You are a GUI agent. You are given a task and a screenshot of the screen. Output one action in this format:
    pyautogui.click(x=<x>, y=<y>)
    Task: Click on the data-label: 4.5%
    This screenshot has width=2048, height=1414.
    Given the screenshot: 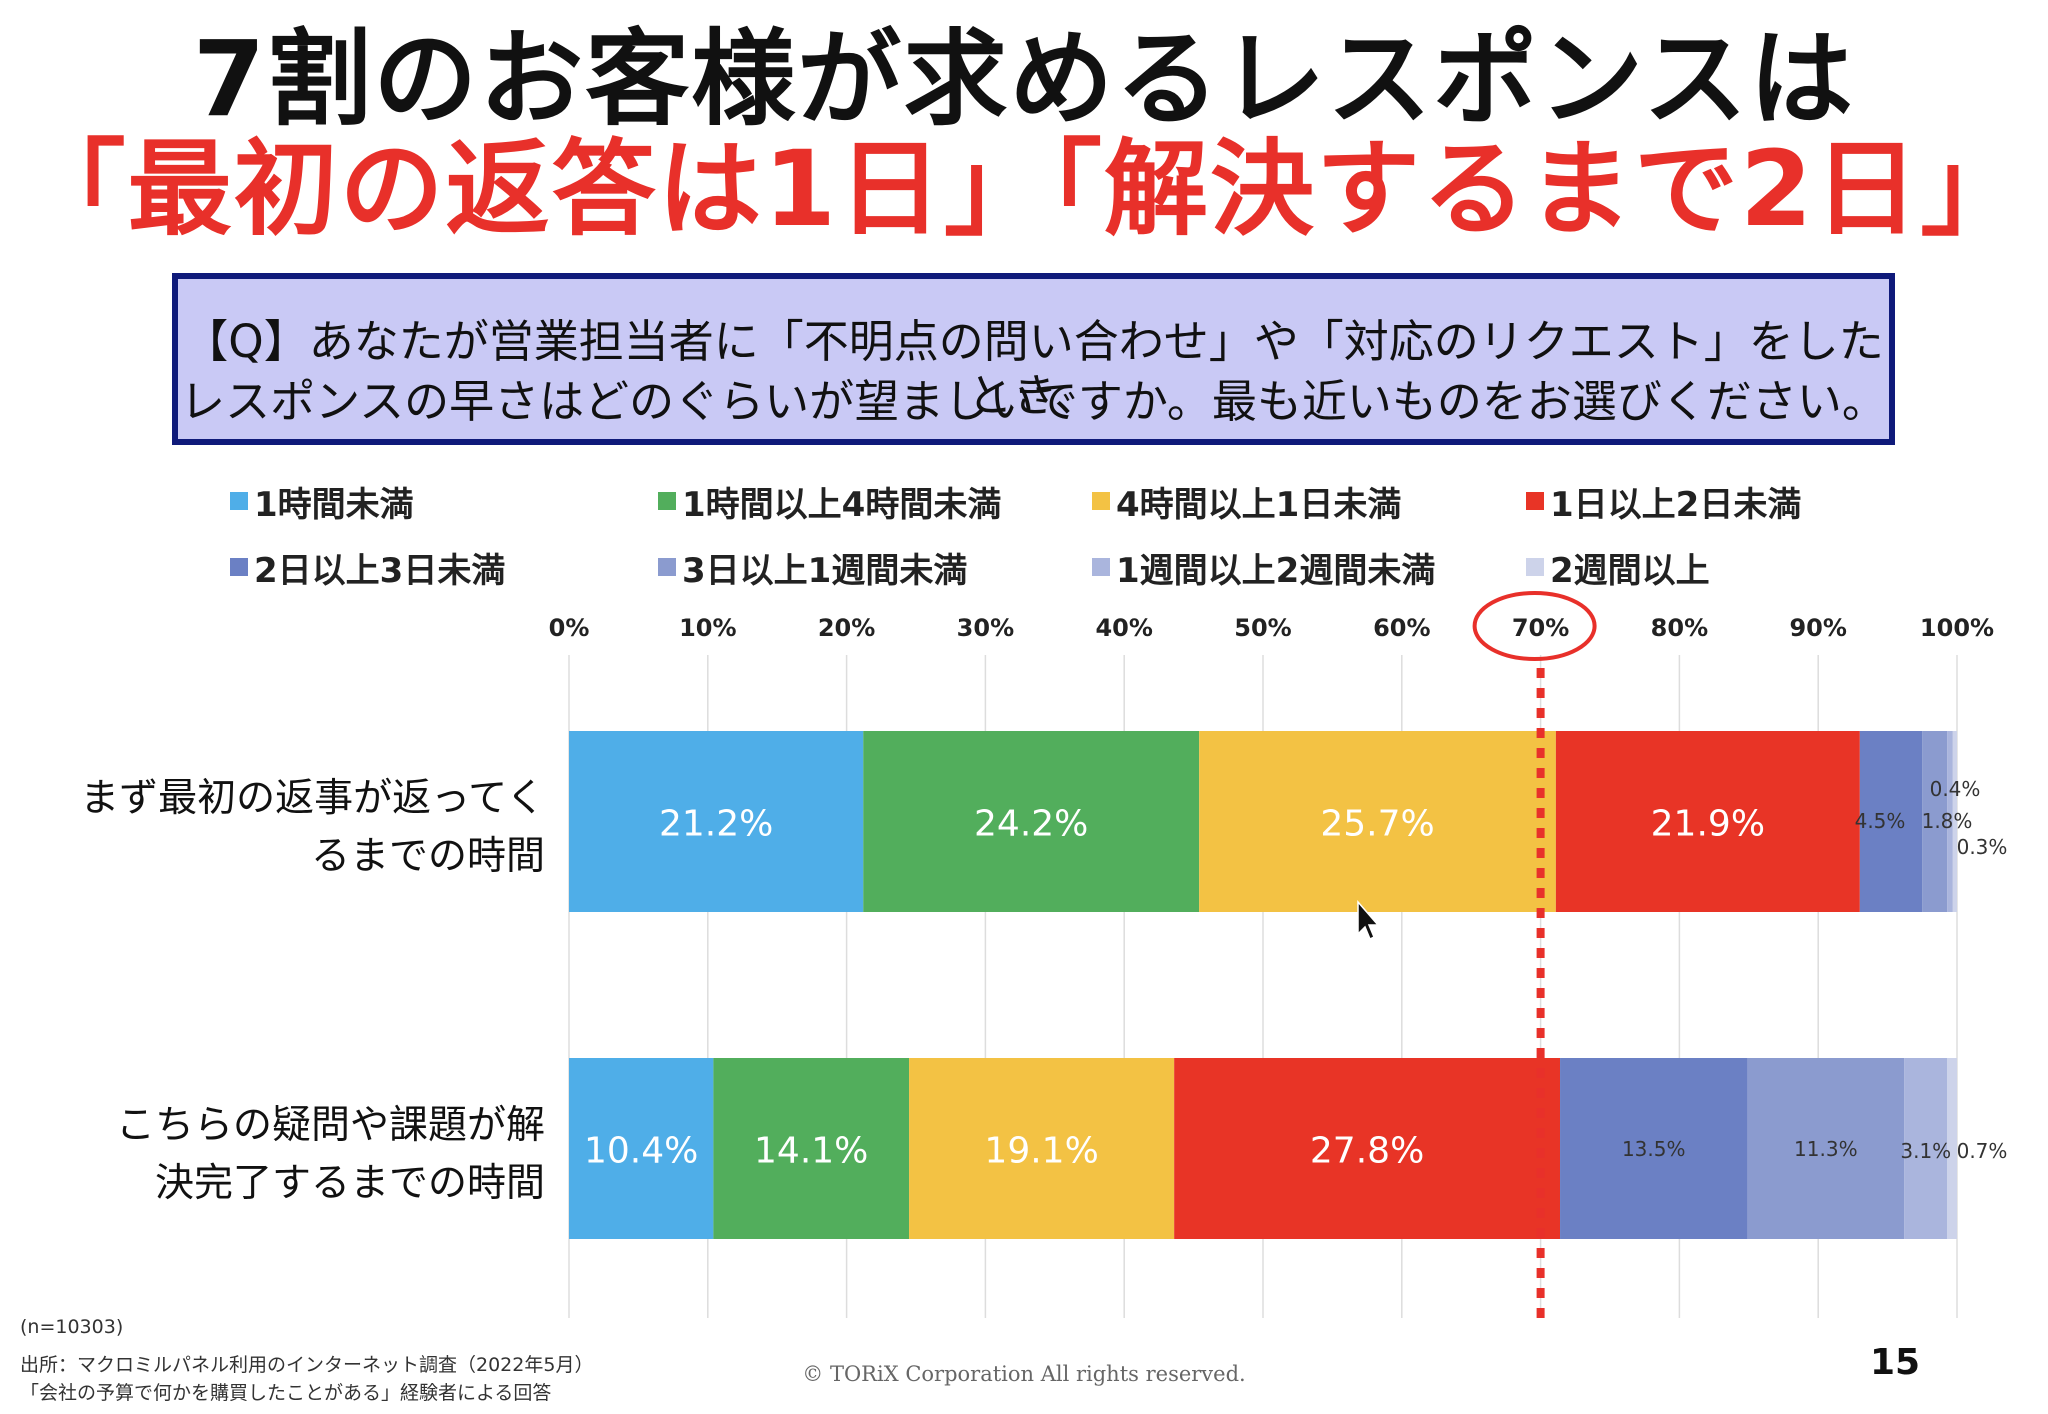 What is the action you would take?
    pyautogui.click(x=1880, y=821)
    